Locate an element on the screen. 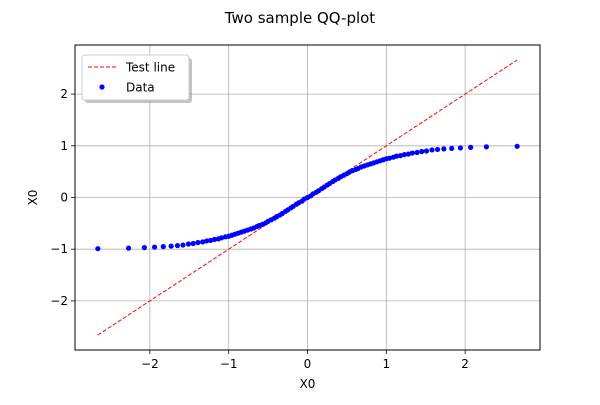 The image size is (600, 405). x-tick-label: −1 is located at coordinates (229, 364).